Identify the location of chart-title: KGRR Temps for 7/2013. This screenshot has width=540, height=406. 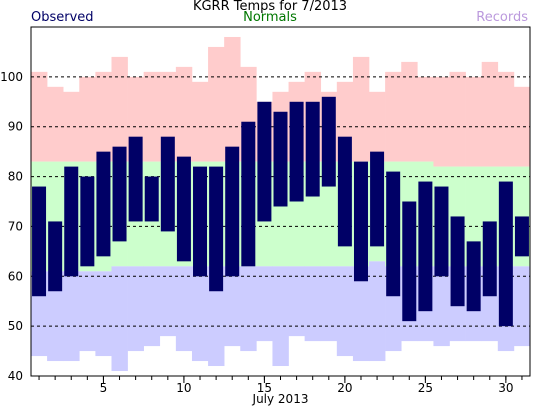
(270, 7).